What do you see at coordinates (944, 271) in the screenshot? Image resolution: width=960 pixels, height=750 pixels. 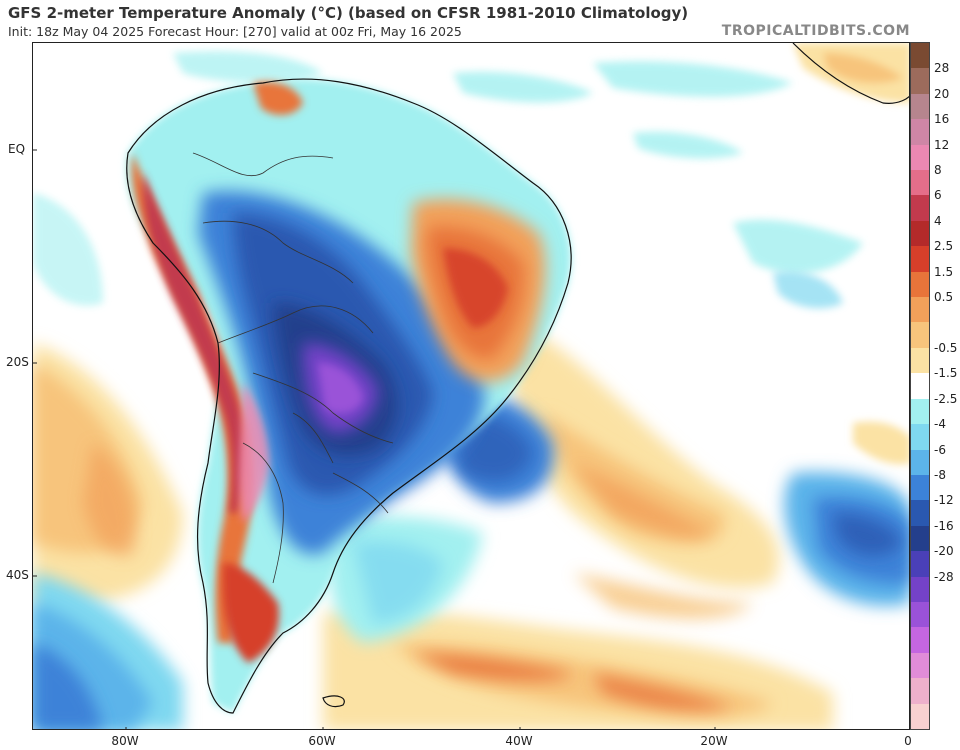 I see `colorbar-tick-label: 1.5` at bounding box center [944, 271].